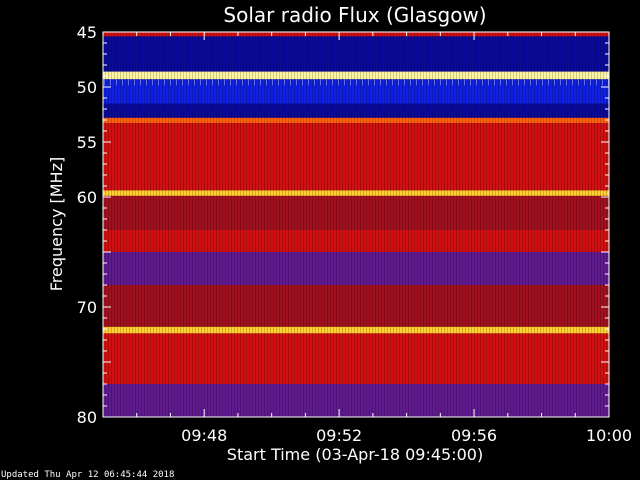 The image size is (640, 480). Describe the element at coordinates (356, 82) in the screenshot. I see `interference-pattern` at that location.